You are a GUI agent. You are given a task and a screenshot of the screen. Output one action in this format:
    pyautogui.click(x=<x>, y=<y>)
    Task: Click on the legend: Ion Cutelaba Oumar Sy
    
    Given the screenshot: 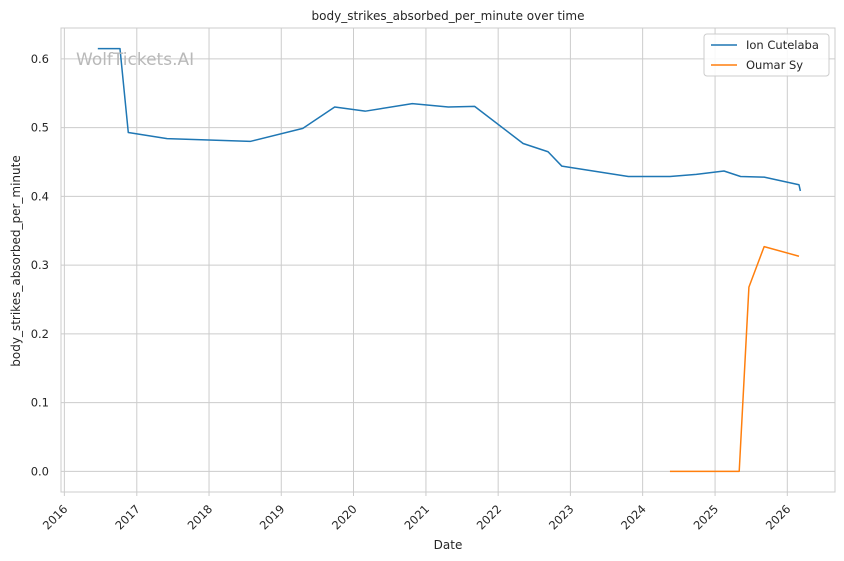 What is the action you would take?
    pyautogui.click(x=766, y=55)
    